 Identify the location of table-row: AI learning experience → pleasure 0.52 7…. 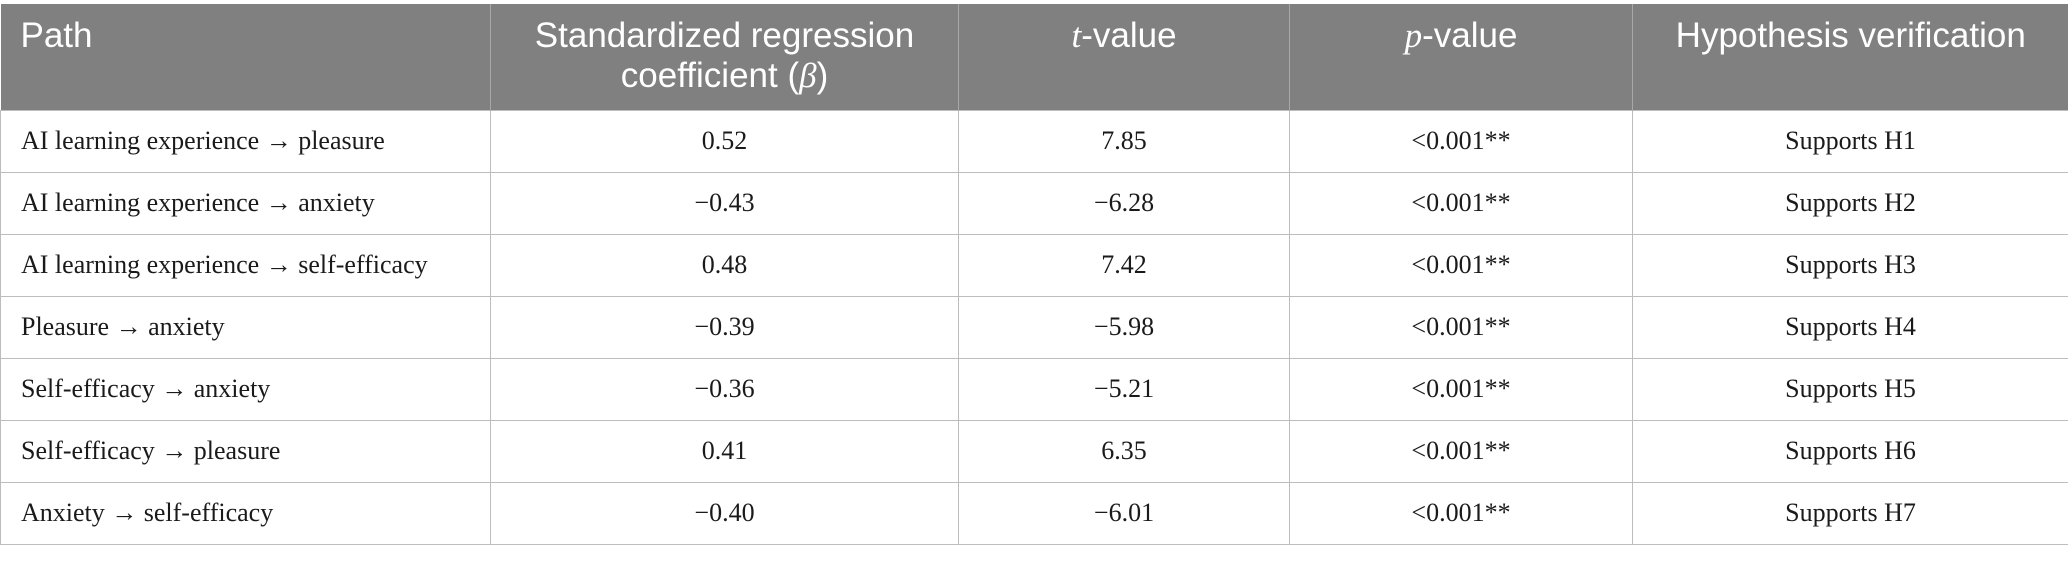
(1034, 141).